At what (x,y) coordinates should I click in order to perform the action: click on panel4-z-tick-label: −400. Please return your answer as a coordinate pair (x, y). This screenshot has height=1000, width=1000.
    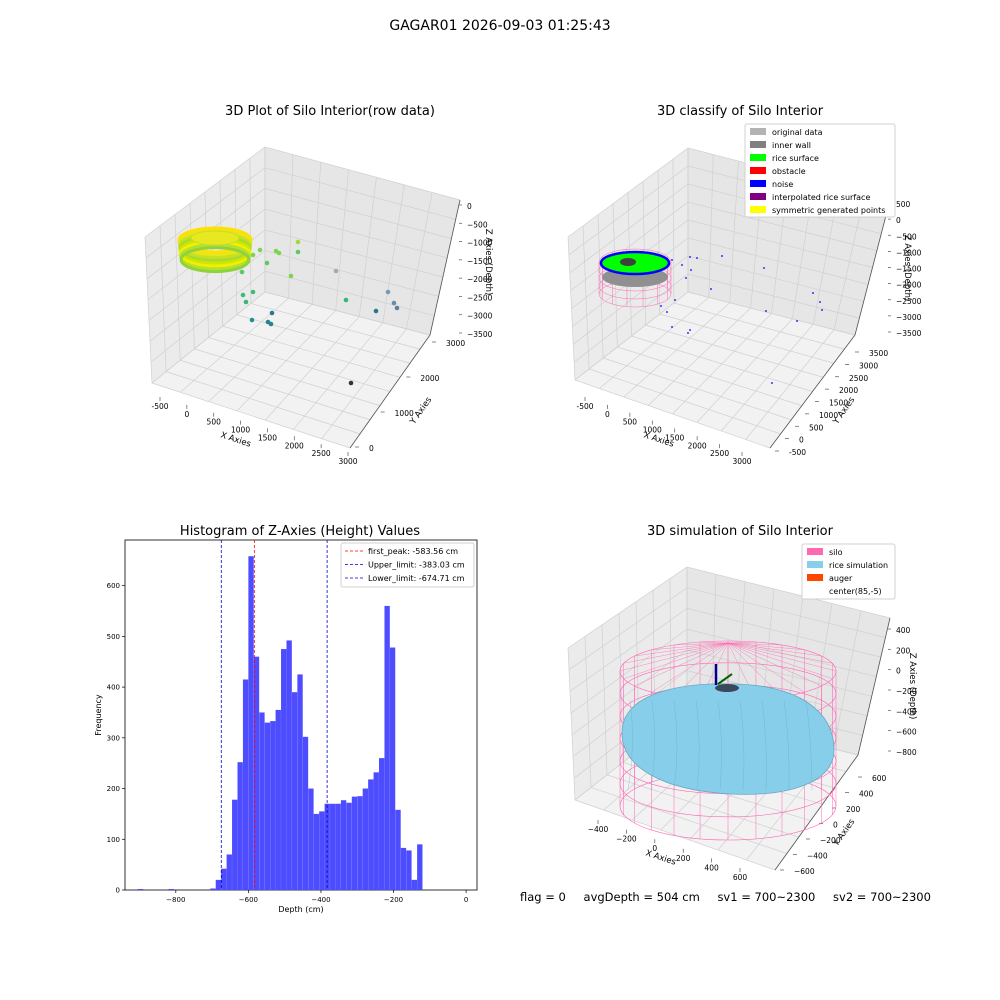
    Looking at the image, I should click on (906, 711).